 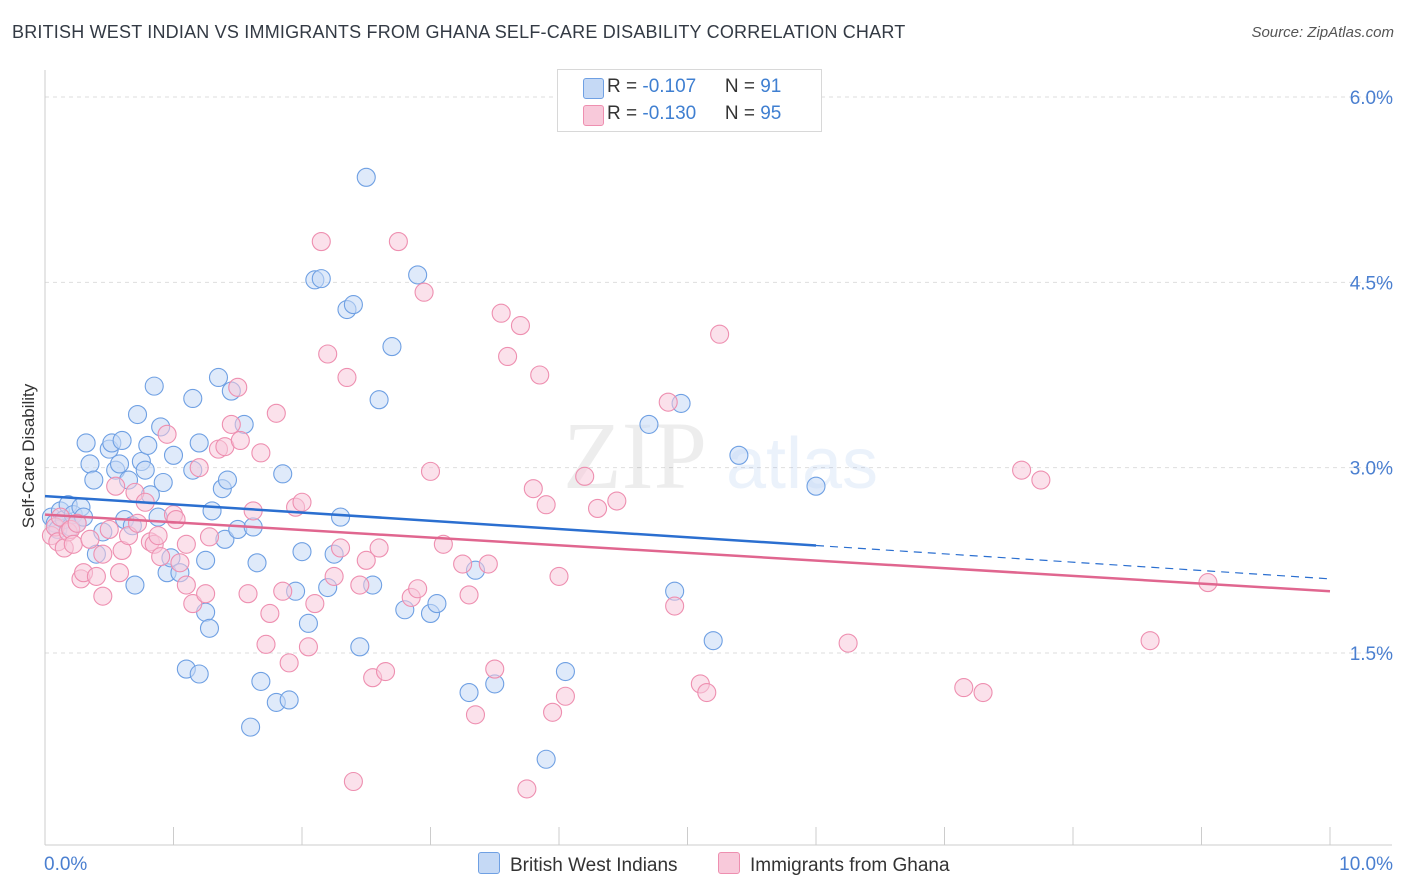 What do you see at coordinates (489, 863) in the screenshot?
I see `bottom-legend-swatch-blue` at bounding box center [489, 863].